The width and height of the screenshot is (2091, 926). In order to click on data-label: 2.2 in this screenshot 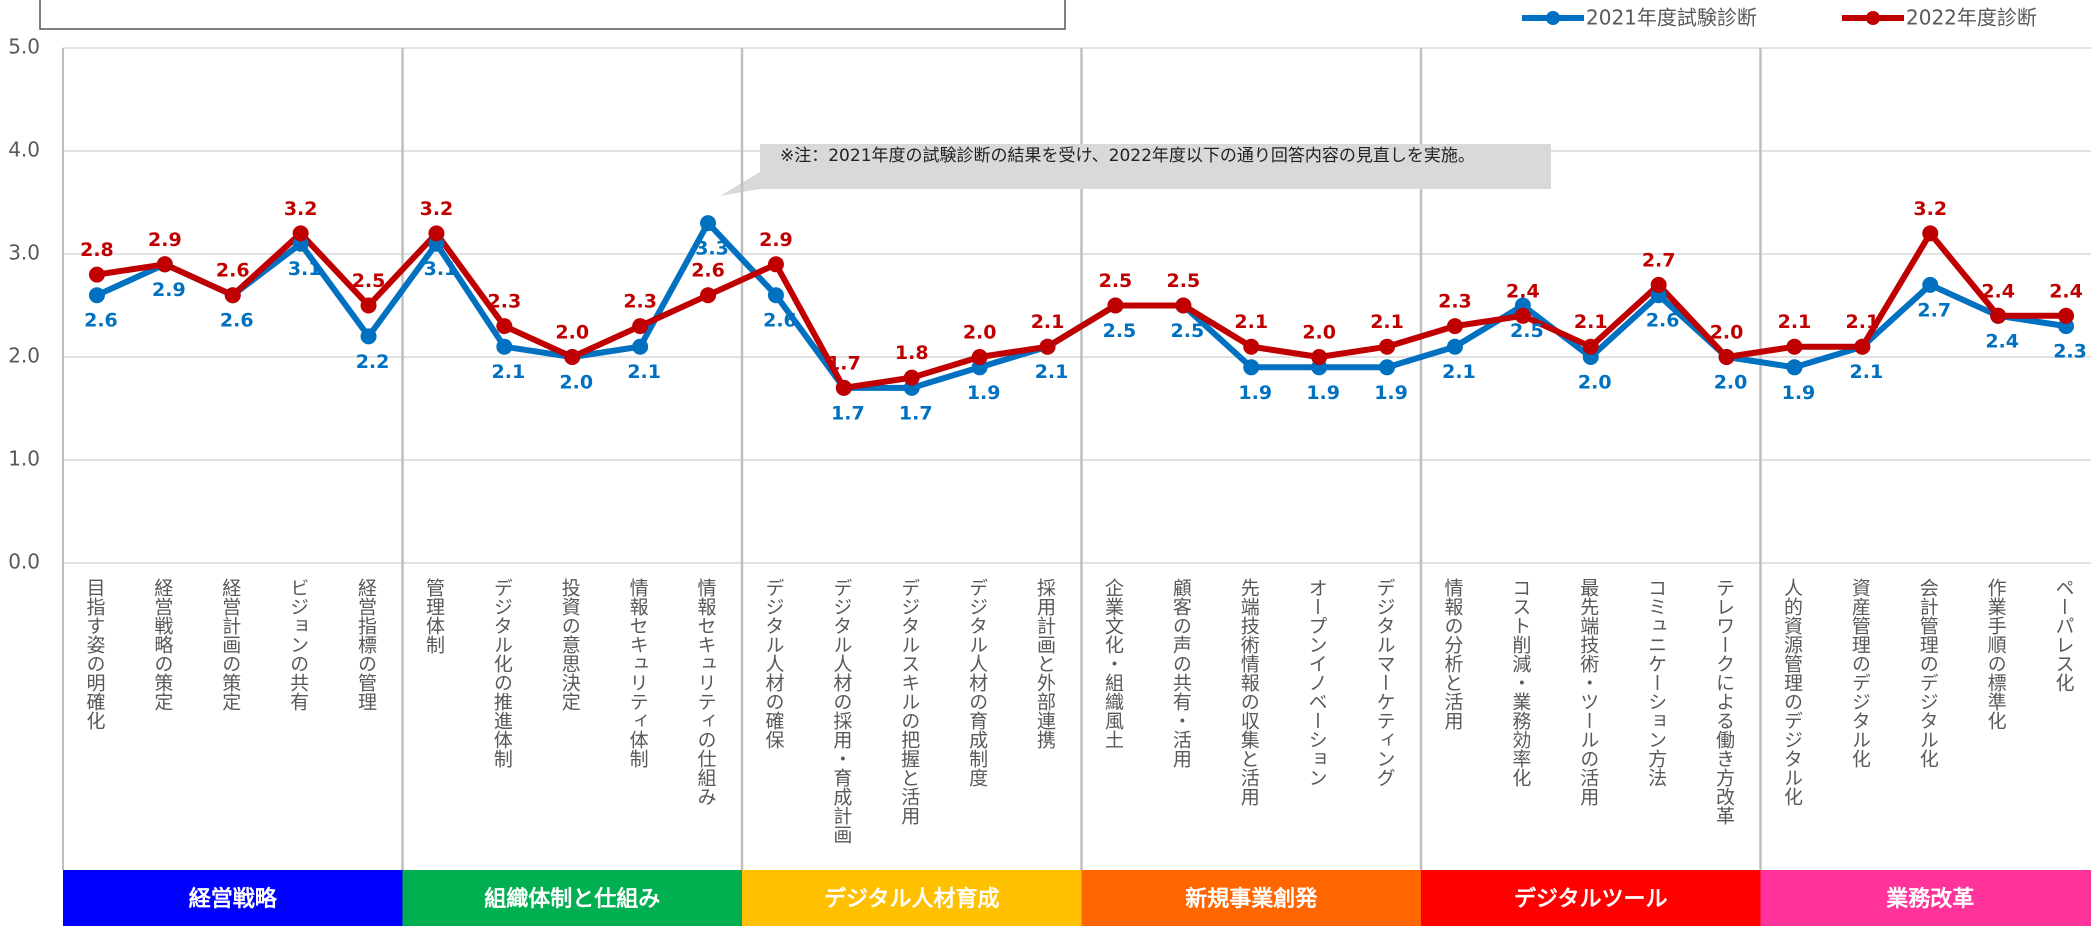, I will do `click(373, 362)`.